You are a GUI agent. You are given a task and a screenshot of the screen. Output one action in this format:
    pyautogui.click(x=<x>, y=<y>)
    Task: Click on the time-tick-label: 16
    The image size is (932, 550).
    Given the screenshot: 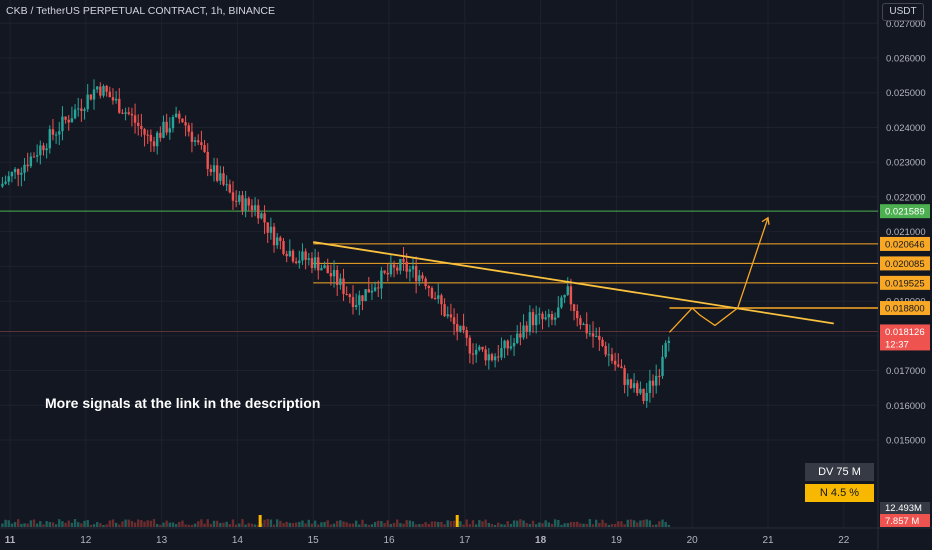 What is the action you would take?
    pyautogui.click(x=389, y=540)
    